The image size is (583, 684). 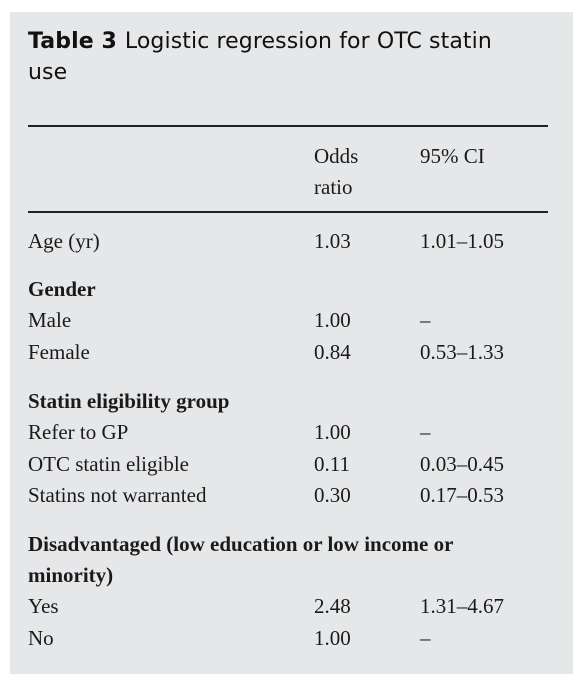 What do you see at coordinates (425, 320) in the screenshot?
I see `row-ci-male: –` at bounding box center [425, 320].